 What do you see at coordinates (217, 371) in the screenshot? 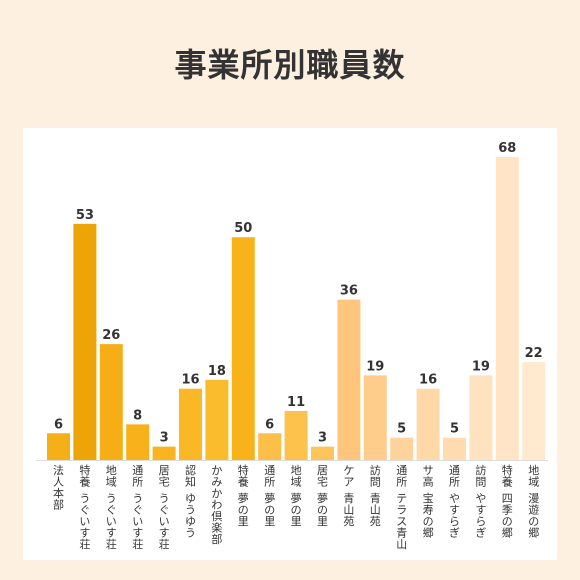
I see `value-label-7: 18` at bounding box center [217, 371].